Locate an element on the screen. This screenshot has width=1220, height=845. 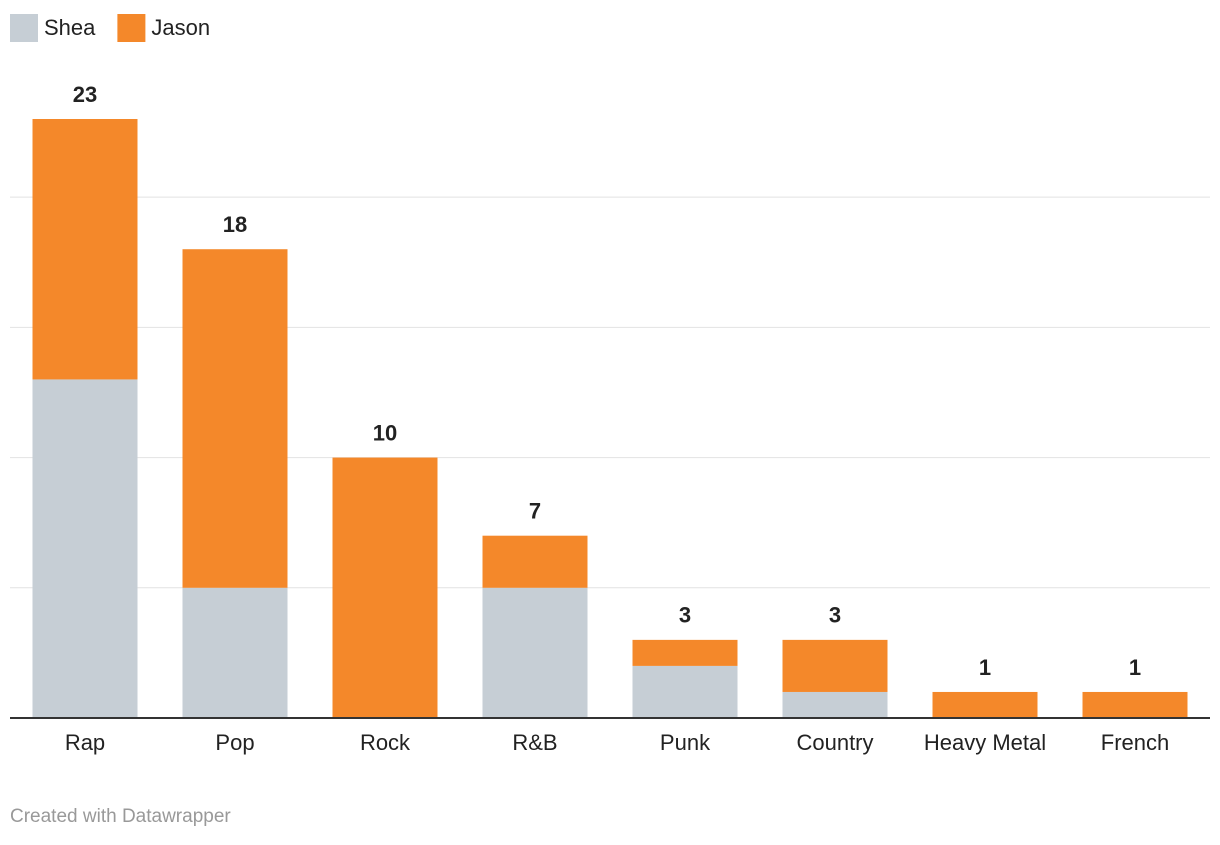
x-tick-label: Rock is located at coordinates (385, 742).